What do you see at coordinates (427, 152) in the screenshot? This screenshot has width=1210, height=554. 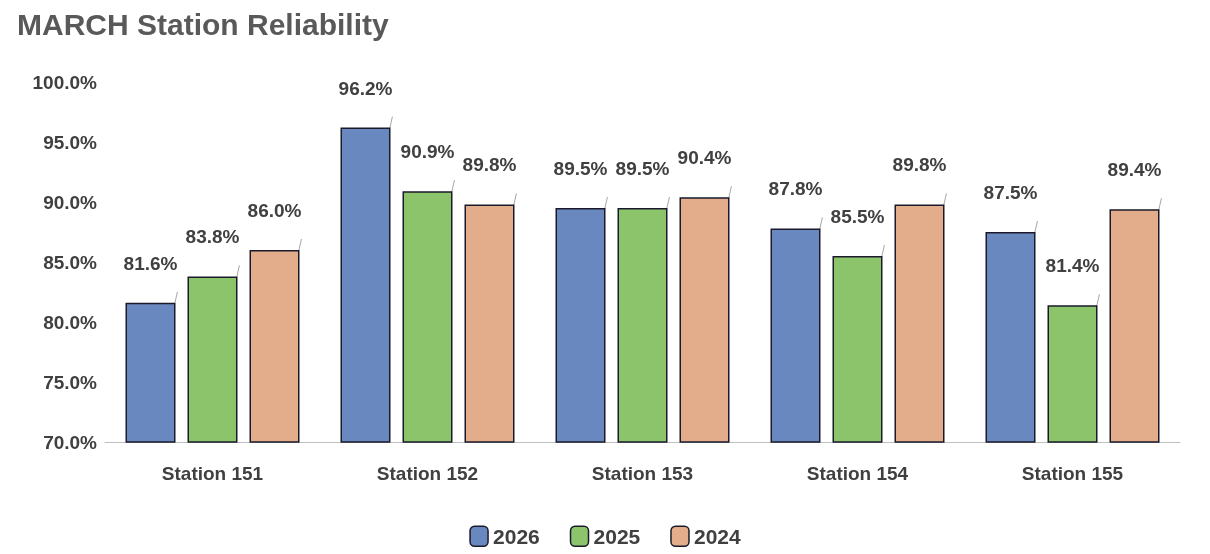 I see `data-label: 90.9%` at bounding box center [427, 152].